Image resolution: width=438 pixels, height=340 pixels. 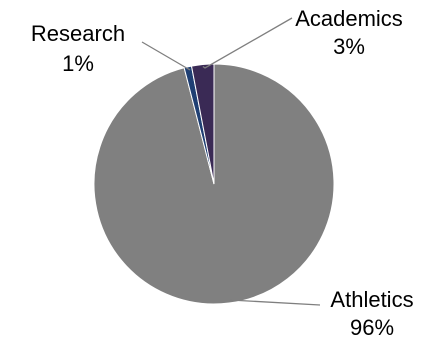 I want to click on label-academics-value: 3%, so click(x=349, y=46).